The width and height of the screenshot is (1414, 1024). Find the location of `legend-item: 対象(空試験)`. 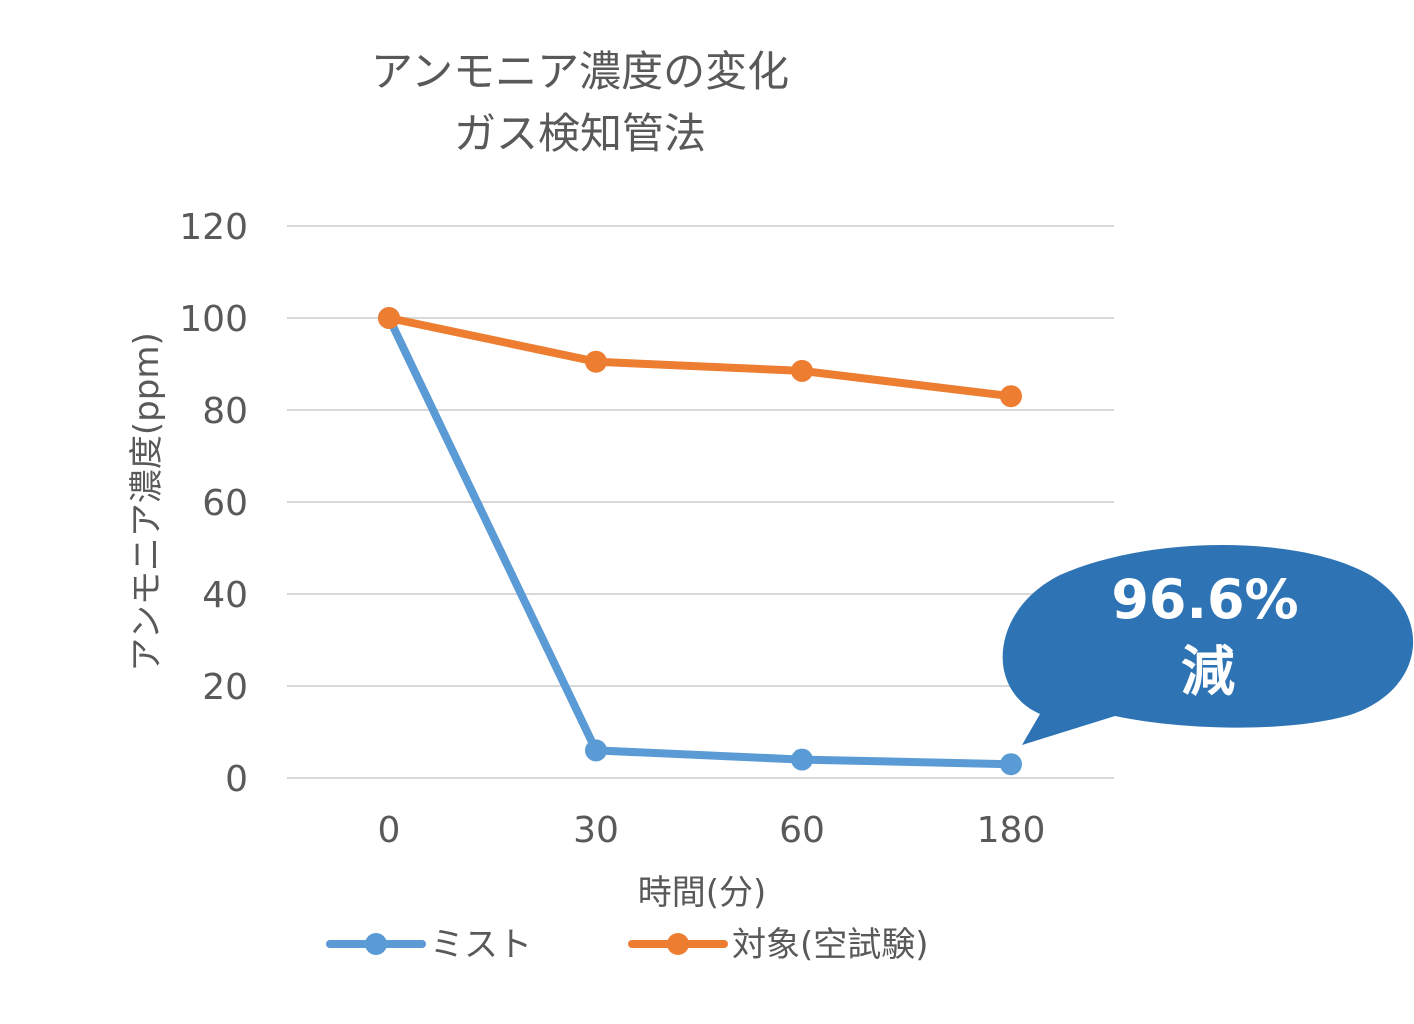

legend-item: 対象(空試験) is located at coordinates (778, 945).